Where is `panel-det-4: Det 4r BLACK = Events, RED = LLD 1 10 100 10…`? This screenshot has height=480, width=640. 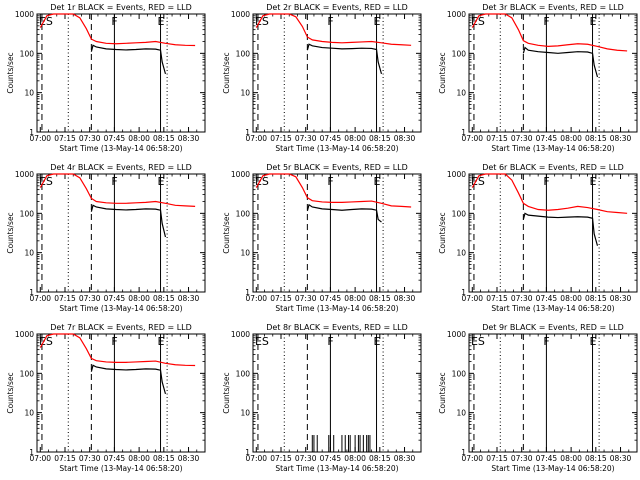
panel-det-4: Det 4r BLACK = Events, RED = LLD 1 10 100 10… is located at coordinates (106, 238).